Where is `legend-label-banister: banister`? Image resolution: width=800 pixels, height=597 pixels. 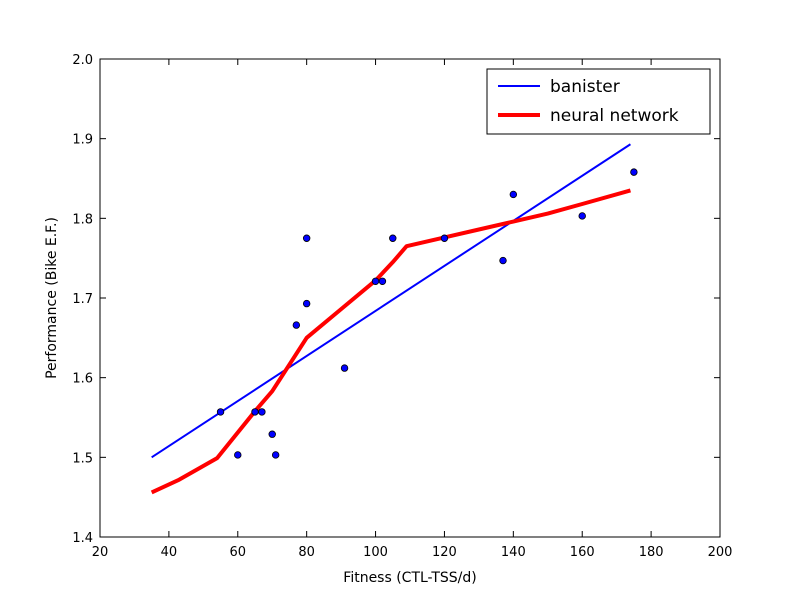 legend-label-banister: banister is located at coordinates (585, 87).